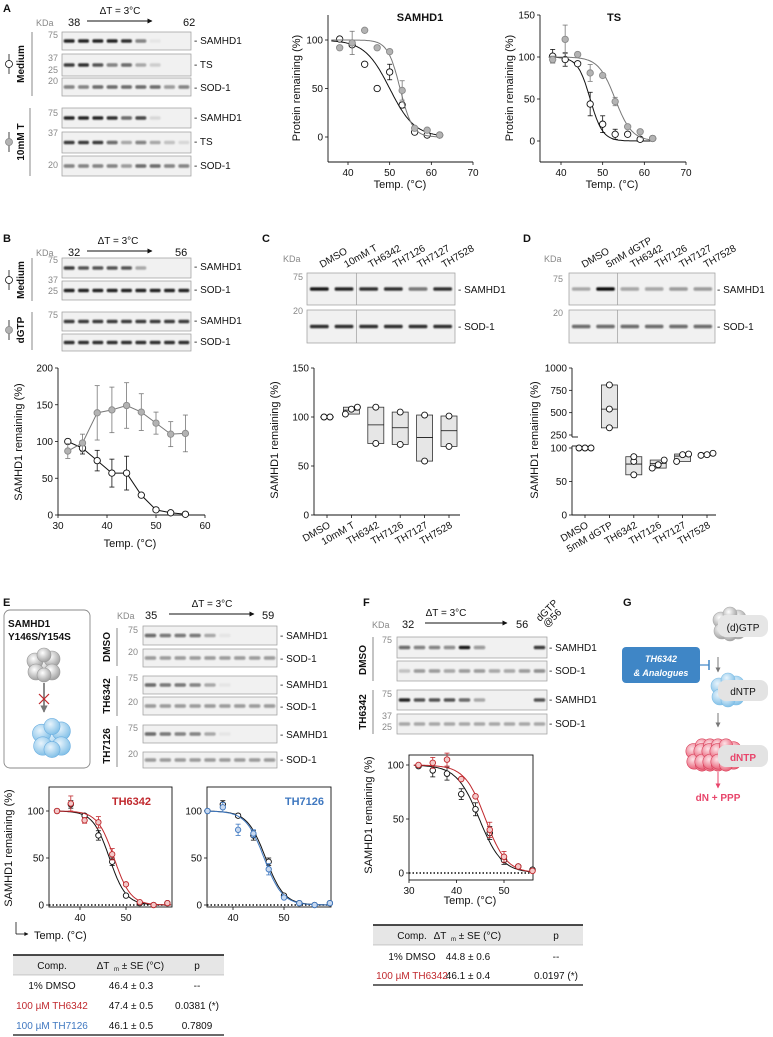 This screenshot has width=773, height=1037. I want to click on protein-label-samhd1: - SAMHD1, so click(218, 321).